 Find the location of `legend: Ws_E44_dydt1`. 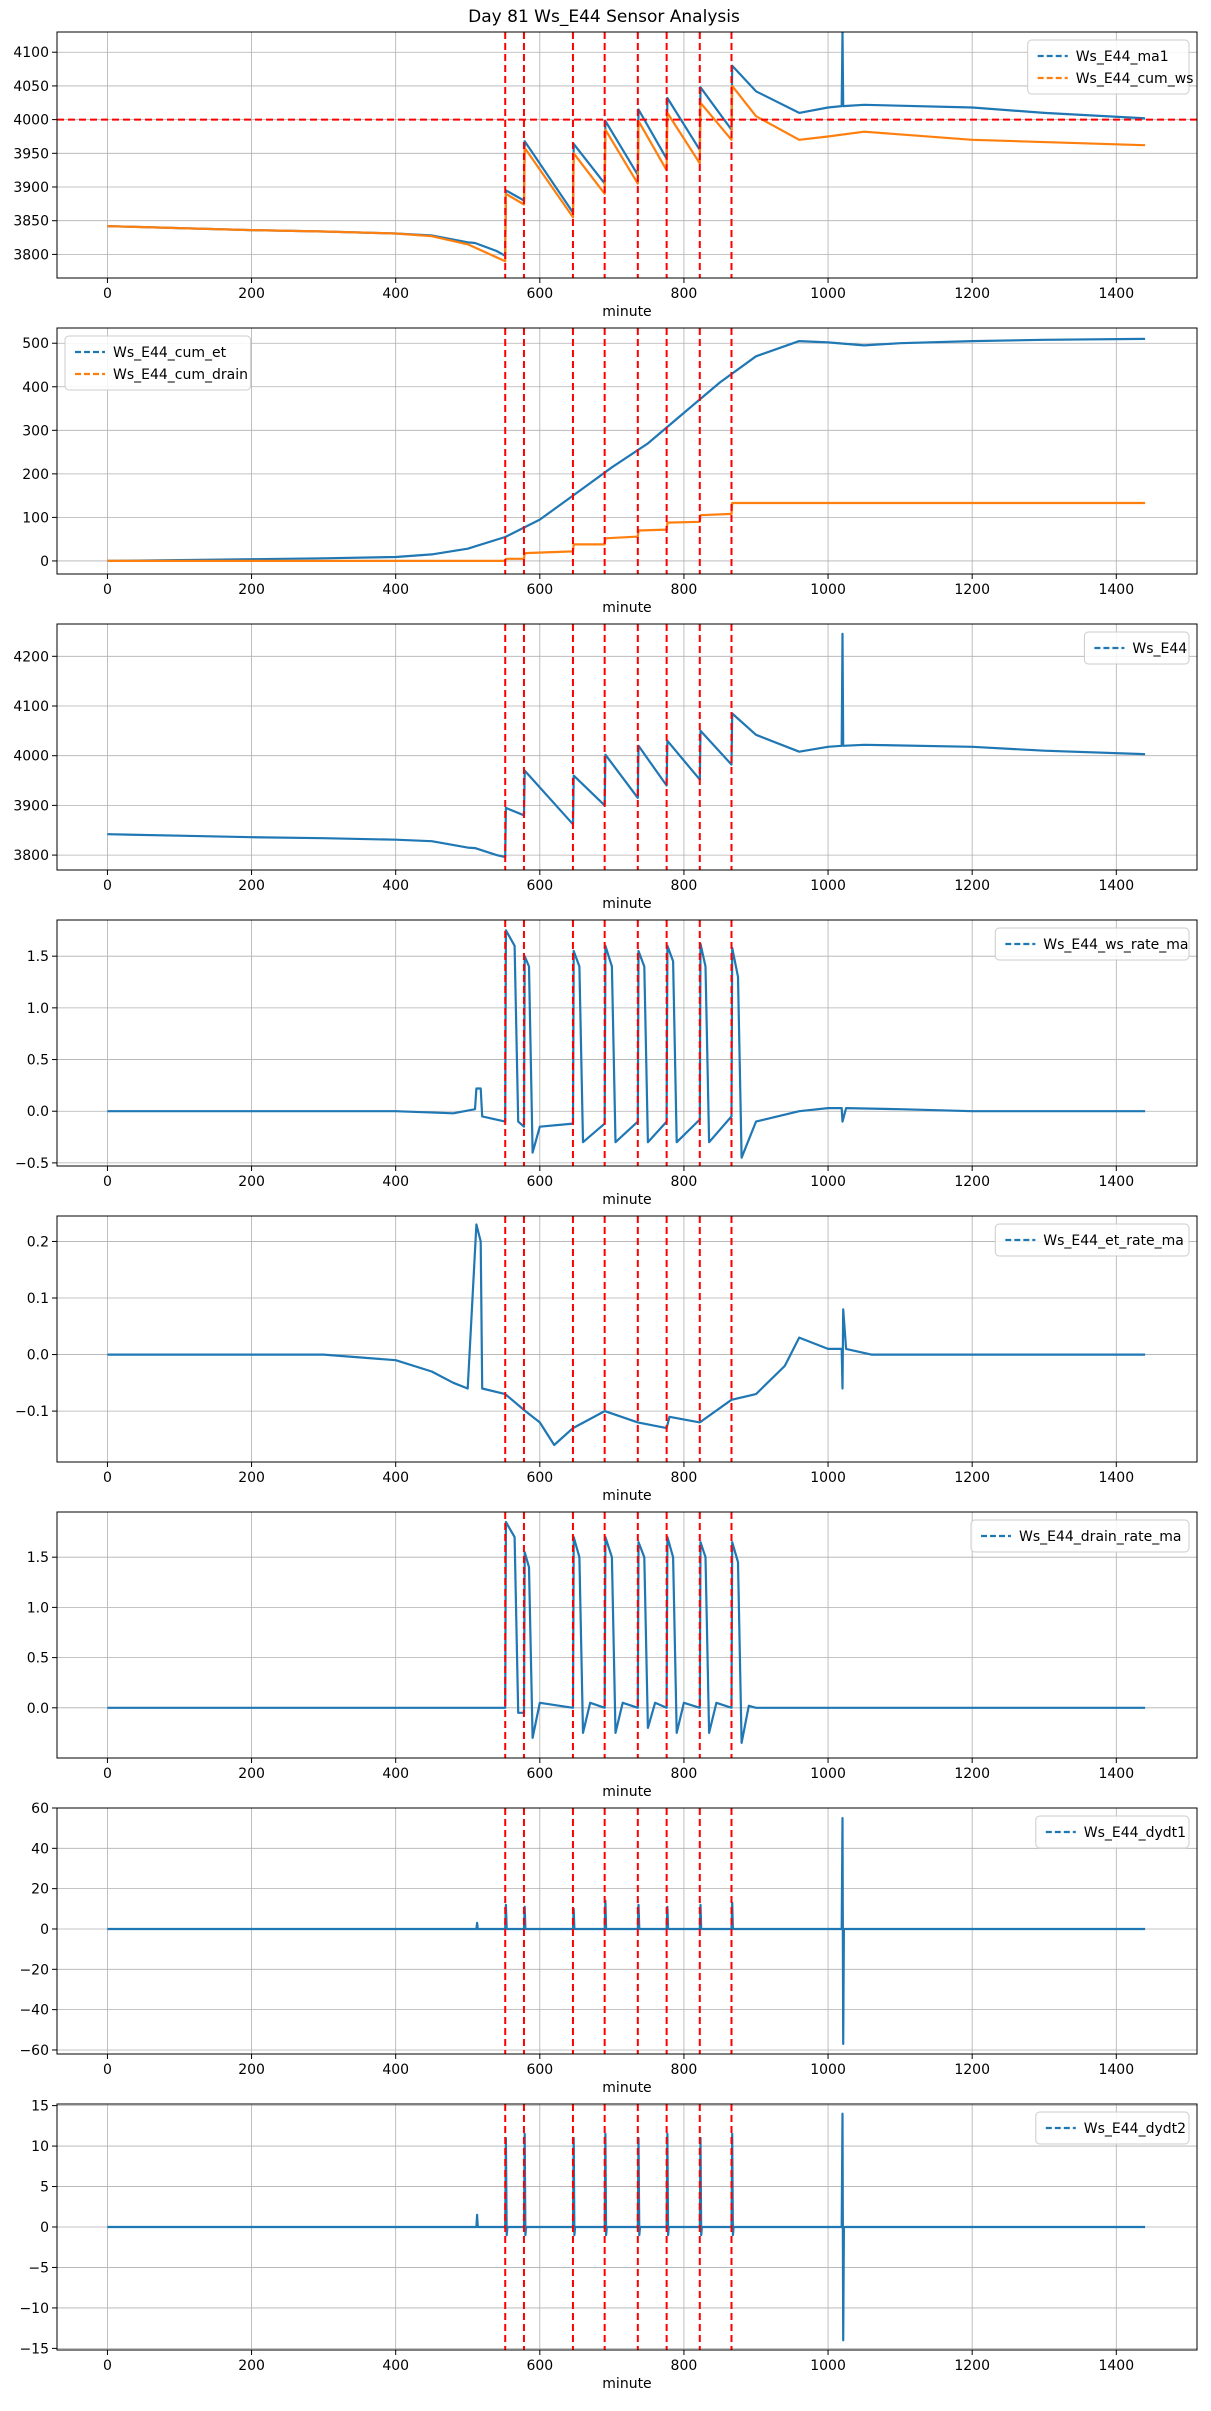

legend: Ws_E44_dydt1 is located at coordinates (1112, 1832).